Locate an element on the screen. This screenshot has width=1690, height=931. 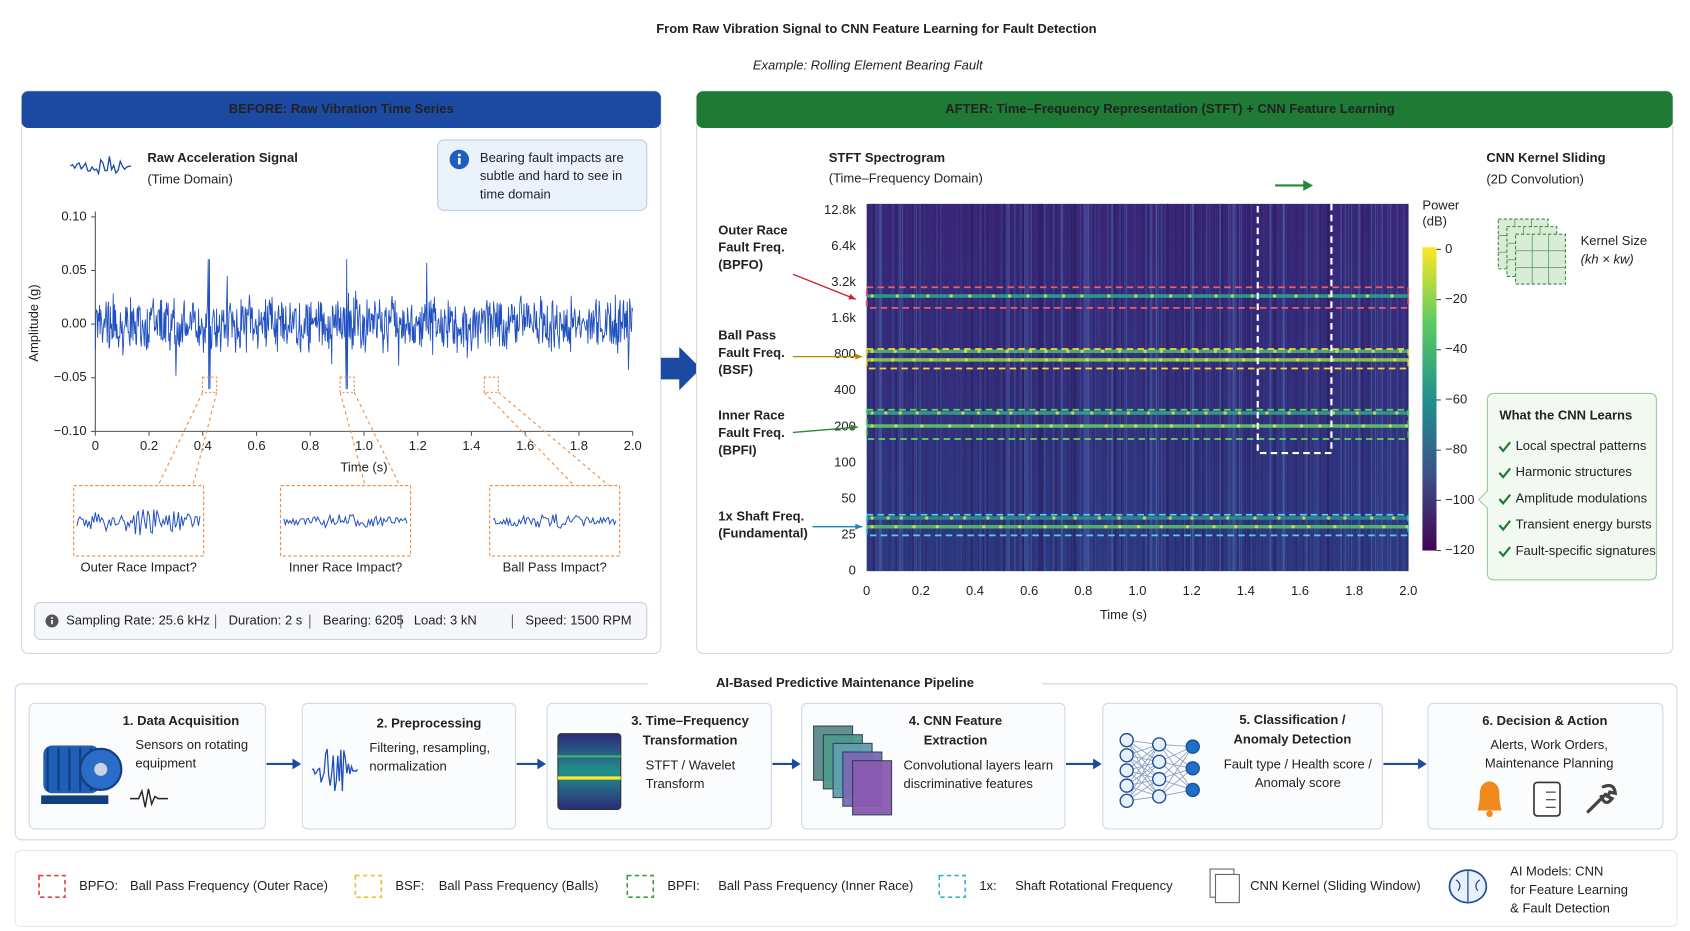
step-title: 2. Preprocessing is located at coordinates (429, 722).